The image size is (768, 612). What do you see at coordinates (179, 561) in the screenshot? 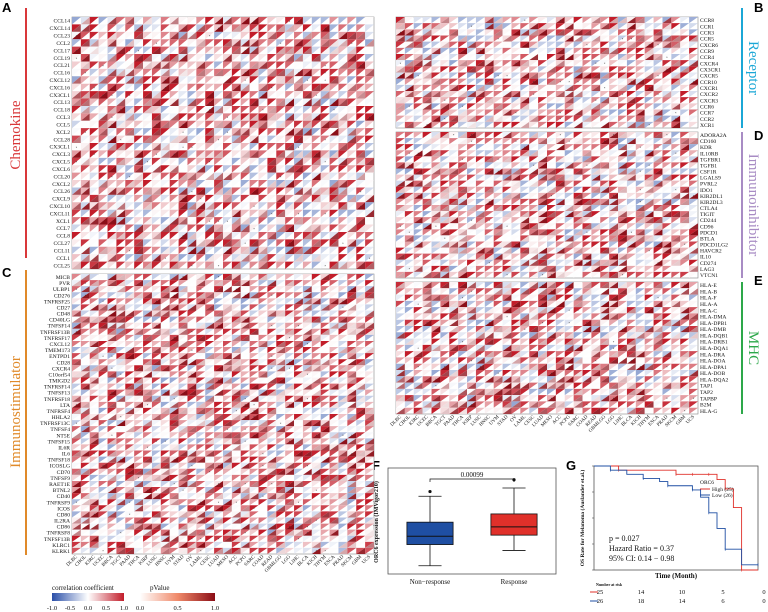
I see `cancer-label: STAD` at bounding box center [179, 561].